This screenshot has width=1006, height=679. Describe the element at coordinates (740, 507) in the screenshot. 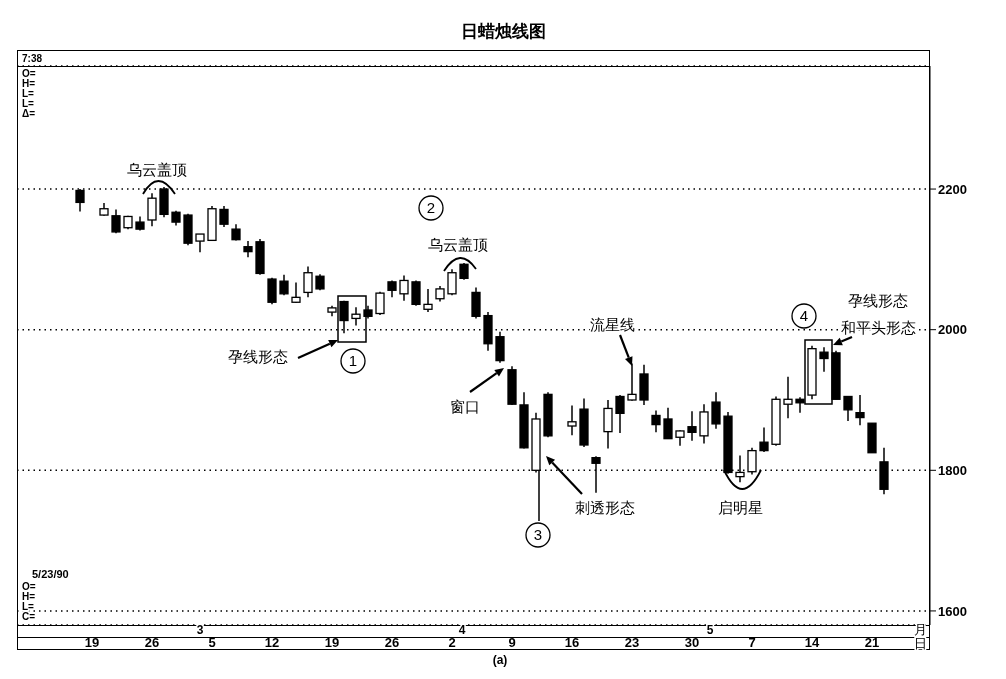

I see `annotation: 启明星` at that location.